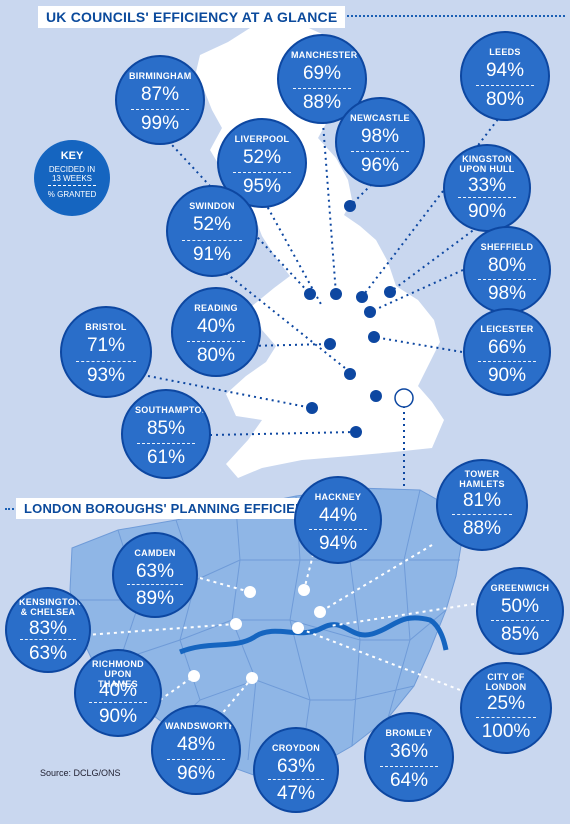 The image size is (570, 824). What do you see at coordinates (216, 326) in the screenshot?
I see `uk-decided-value: 40%` at bounding box center [216, 326].